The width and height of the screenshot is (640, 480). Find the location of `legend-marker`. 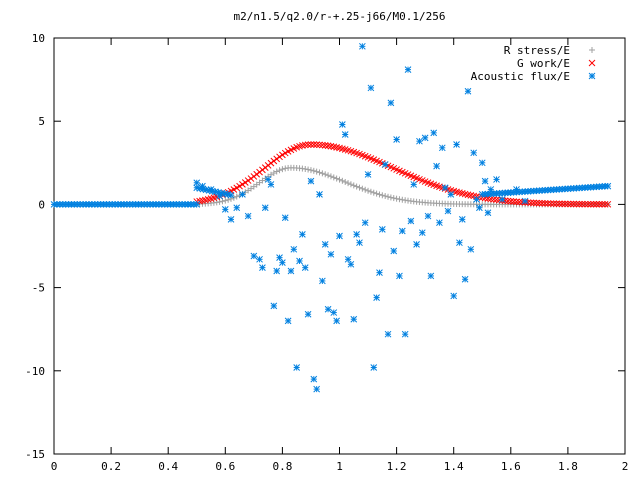

legend-marker is located at coordinates (592, 76).